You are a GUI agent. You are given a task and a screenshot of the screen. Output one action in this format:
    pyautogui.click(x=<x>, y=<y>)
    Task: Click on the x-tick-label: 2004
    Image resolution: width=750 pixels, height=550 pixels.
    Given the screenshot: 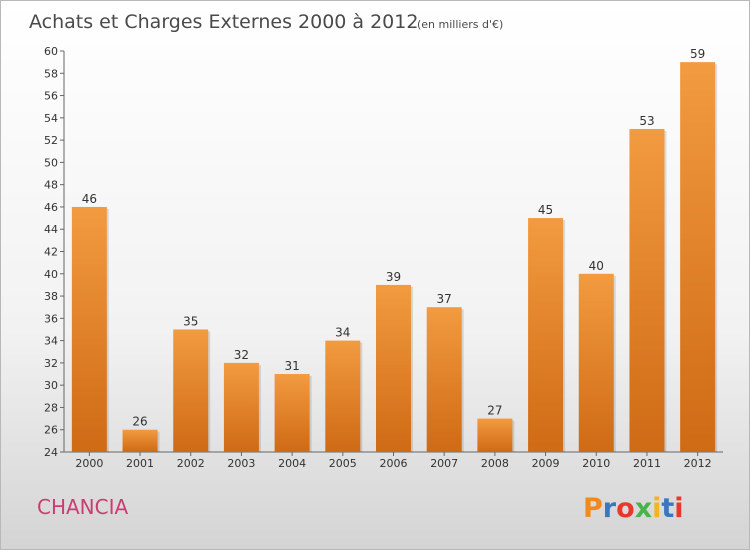 What is the action you would take?
    pyautogui.click(x=292, y=463)
    